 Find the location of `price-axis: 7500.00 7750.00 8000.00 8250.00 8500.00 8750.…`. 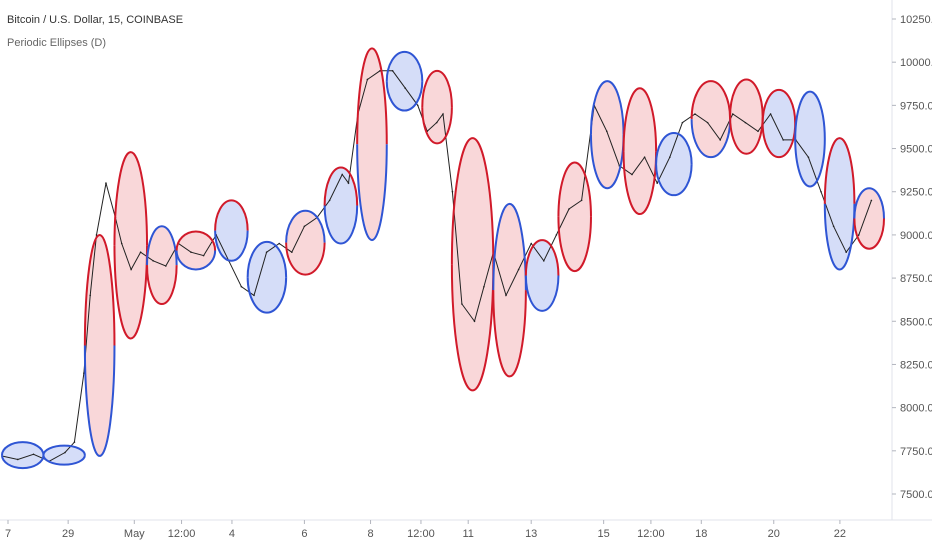

price-axis: 7500.00 7750.00 8000.00 8250.00 8500.00 8750.… is located at coordinates (912, 257).